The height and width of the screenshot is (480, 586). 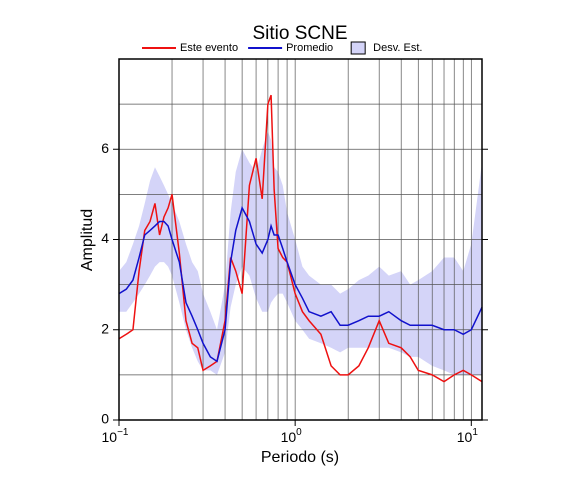 I want to click on x-axis-label: Periodo (s), so click(x=300, y=457).